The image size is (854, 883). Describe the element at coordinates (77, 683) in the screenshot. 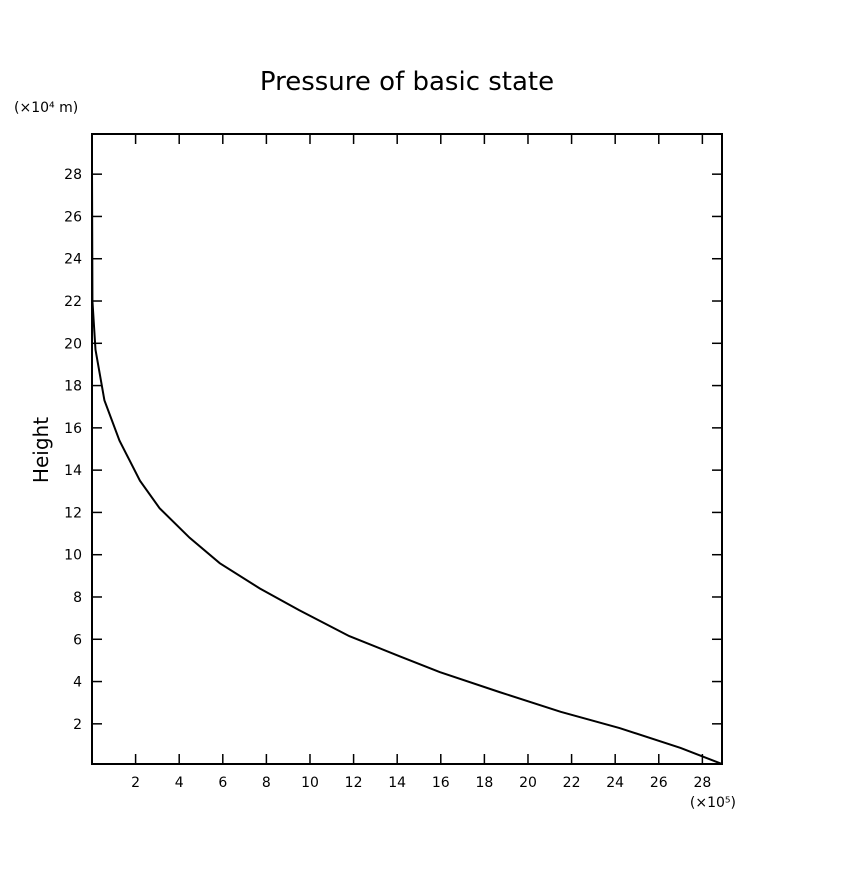

I see `y-tick-label: 4` at that location.